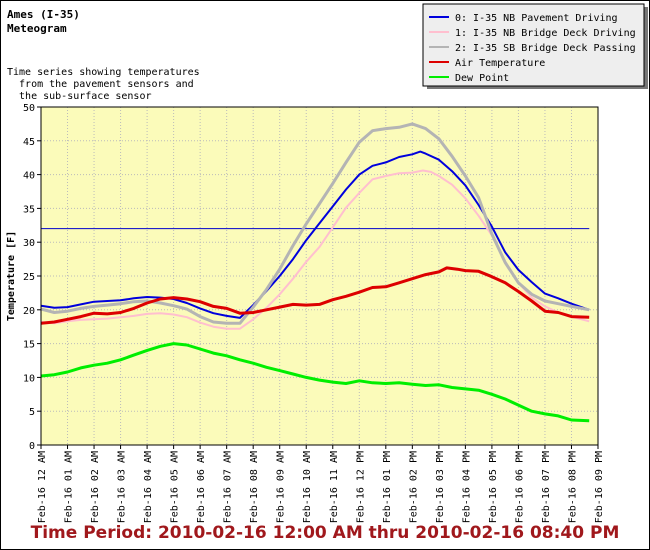 This screenshot has height=550, width=650. What do you see at coordinates (360, 487) in the screenshot?
I see `x-tick-label: Feb-16 12 PM` at bounding box center [360, 487].